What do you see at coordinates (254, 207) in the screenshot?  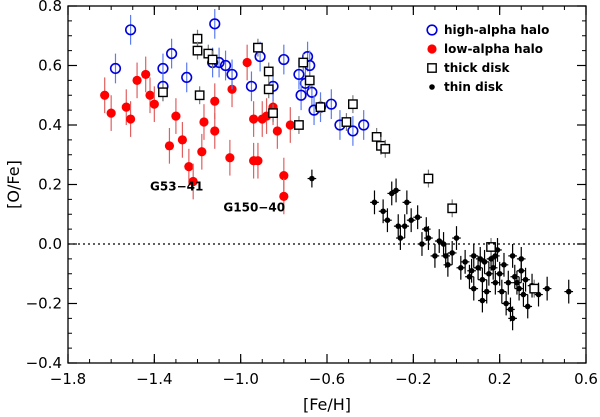 I see `annotation-g150-40: G150−40` at bounding box center [254, 207].